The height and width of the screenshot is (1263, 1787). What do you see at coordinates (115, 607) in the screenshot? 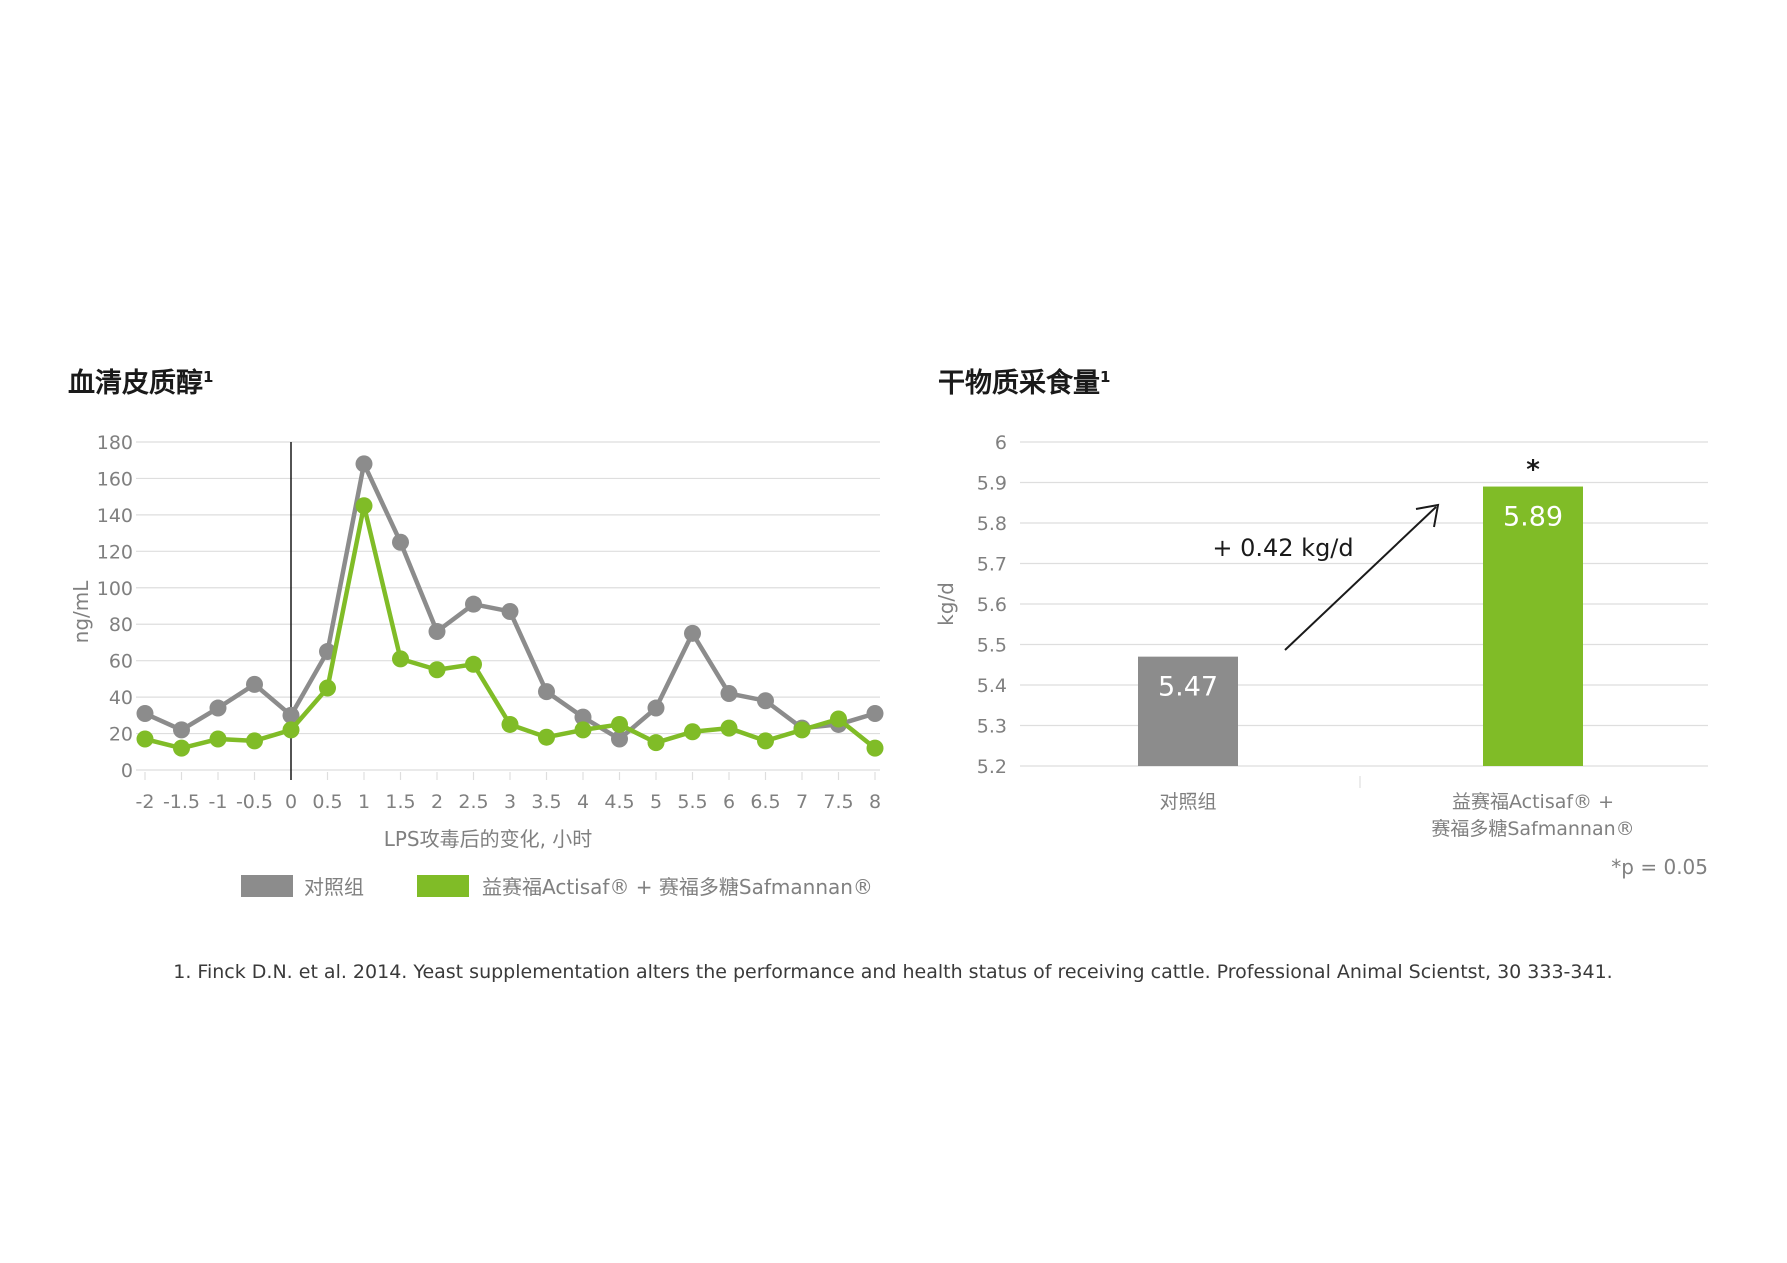
I see `line-chart-y-ticks: 0 20 40 60 80 100 120 140 160 180` at bounding box center [115, 607].